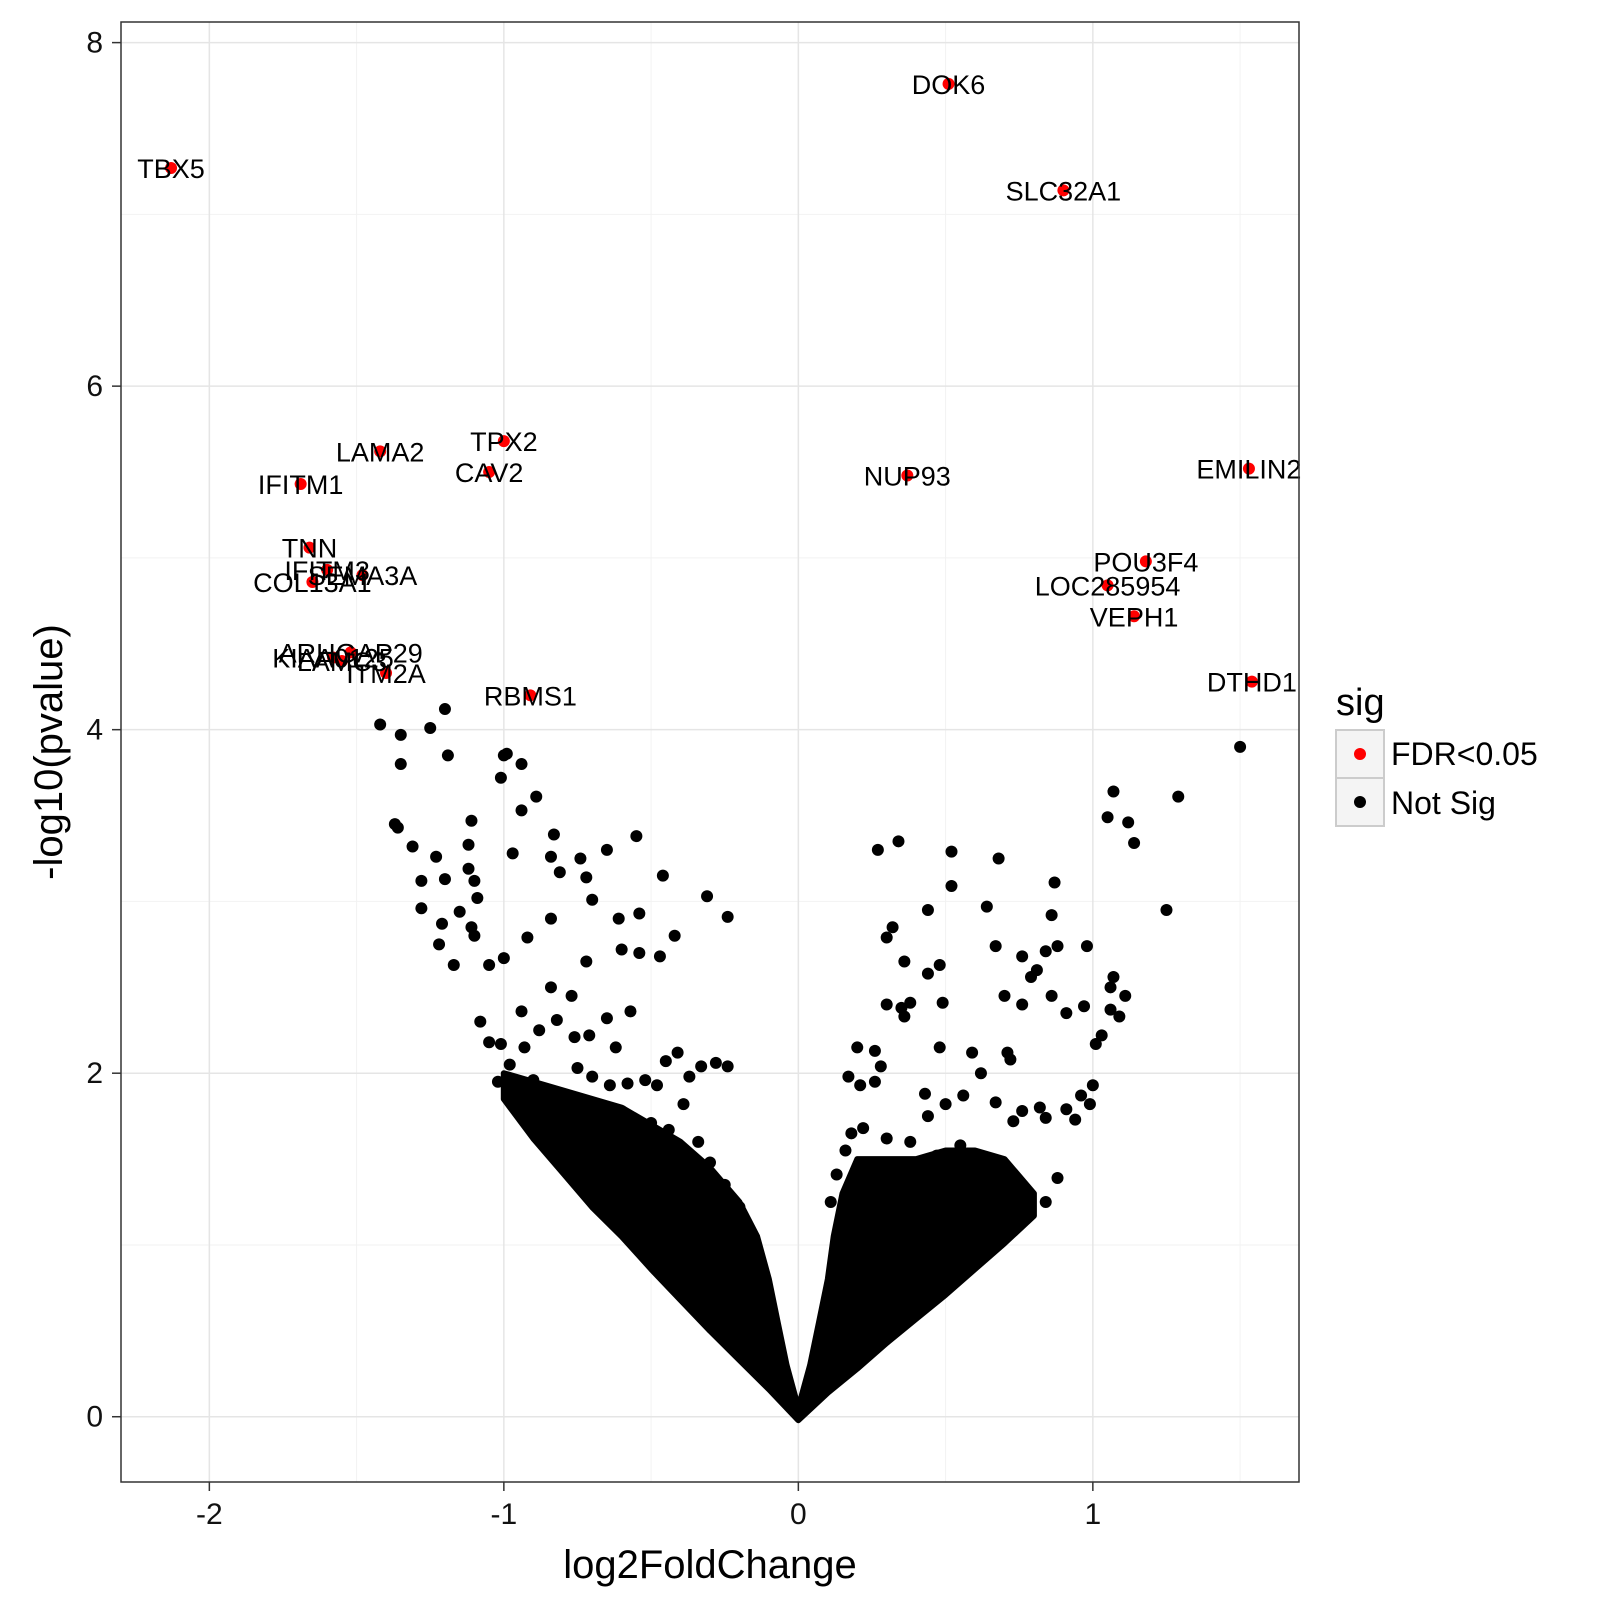 The image size is (1600, 1600). What do you see at coordinates (949, 85) in the screenshot?
I see `gene-label-1: DOK6` at bounding box center [949, 85].